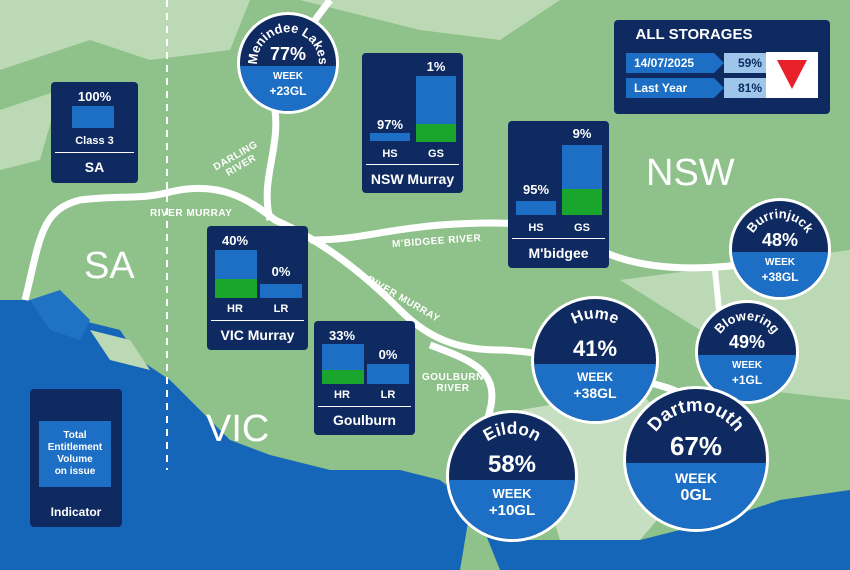 The image size is (850, 570). I want to click on storage-circle-menindee: Menindee Lakes 77% WEEK +23GL, so click(288, 63).